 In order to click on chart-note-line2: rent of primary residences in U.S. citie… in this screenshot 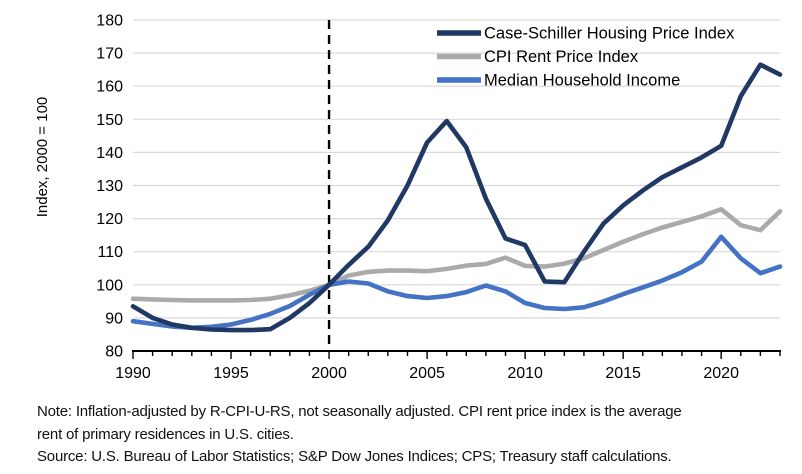, I will do `click(165, 434)`.